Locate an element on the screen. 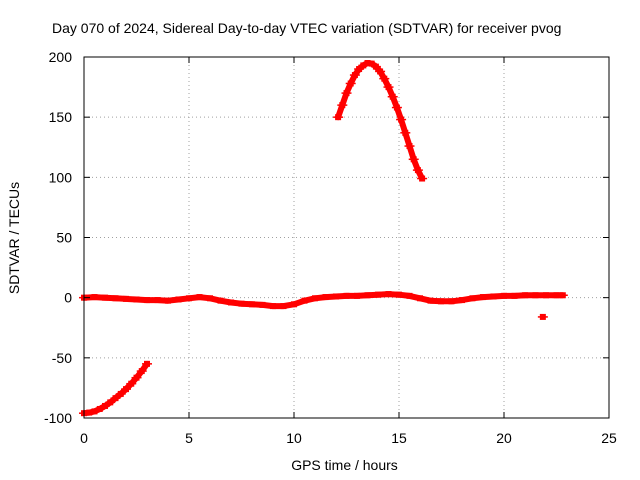  y-tick-label: -50 is located at coordinates (62, 358).